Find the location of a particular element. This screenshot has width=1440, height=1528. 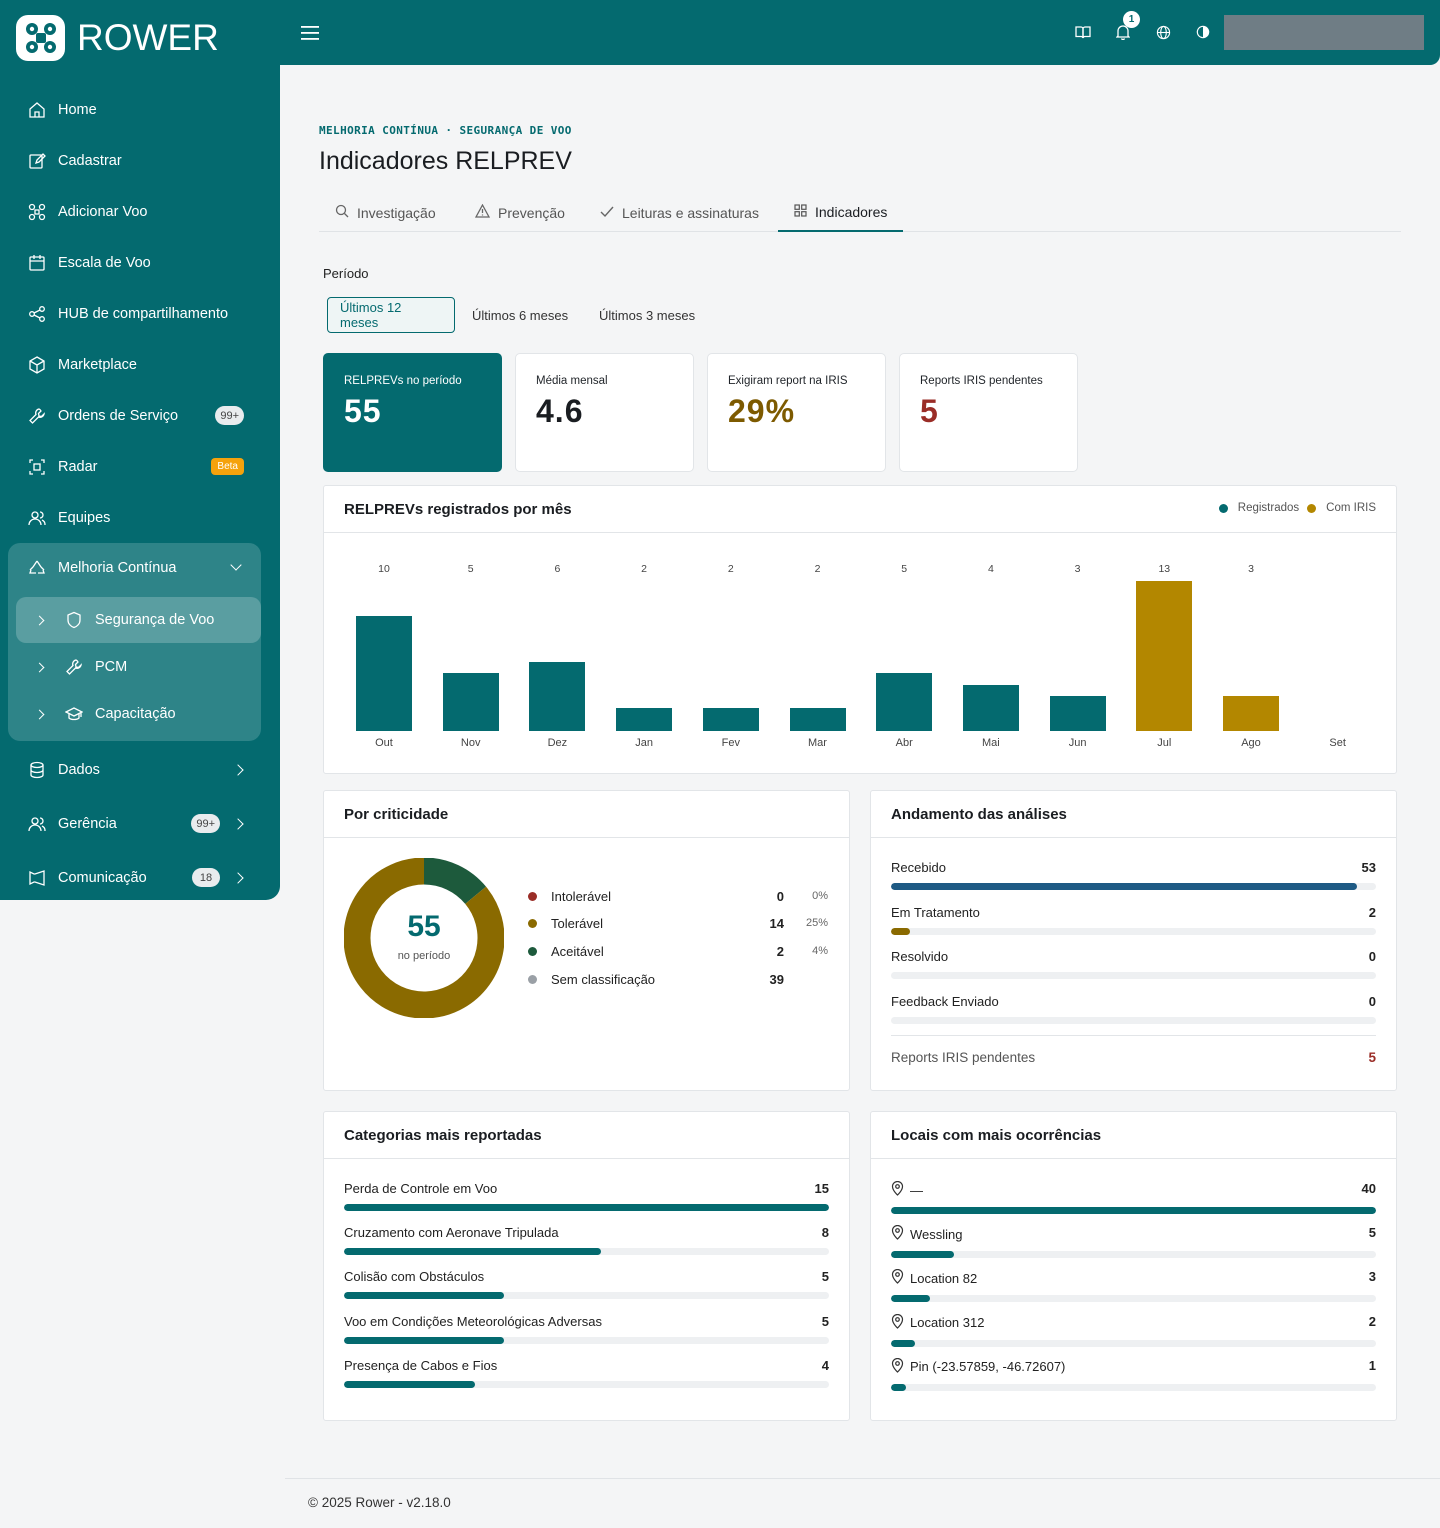

sidebar-item-comunicacao: Comunicação 18 is located at coordinates (140, 877).